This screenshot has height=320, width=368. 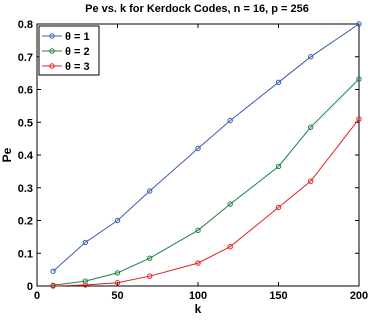 I want to click on y-tick-label: 0.7, so click(x=25, y=58).